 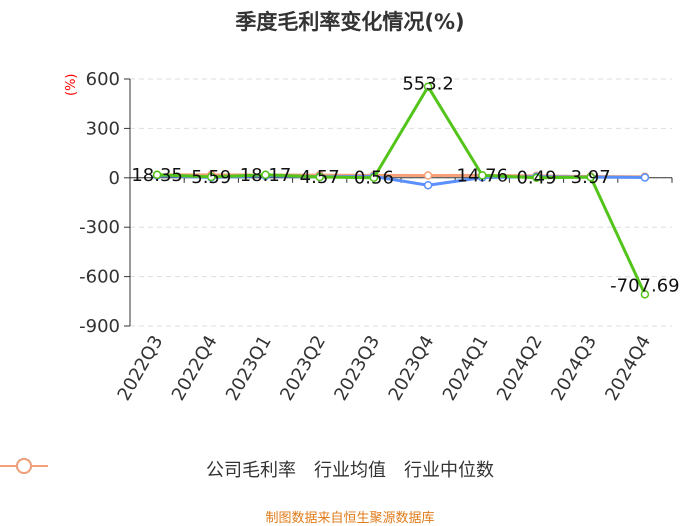 What do you see at coordinates (148, 469) in the screenshot?
I see `legend-item-company: 公司毛利率` at bounding box center [148, 469].